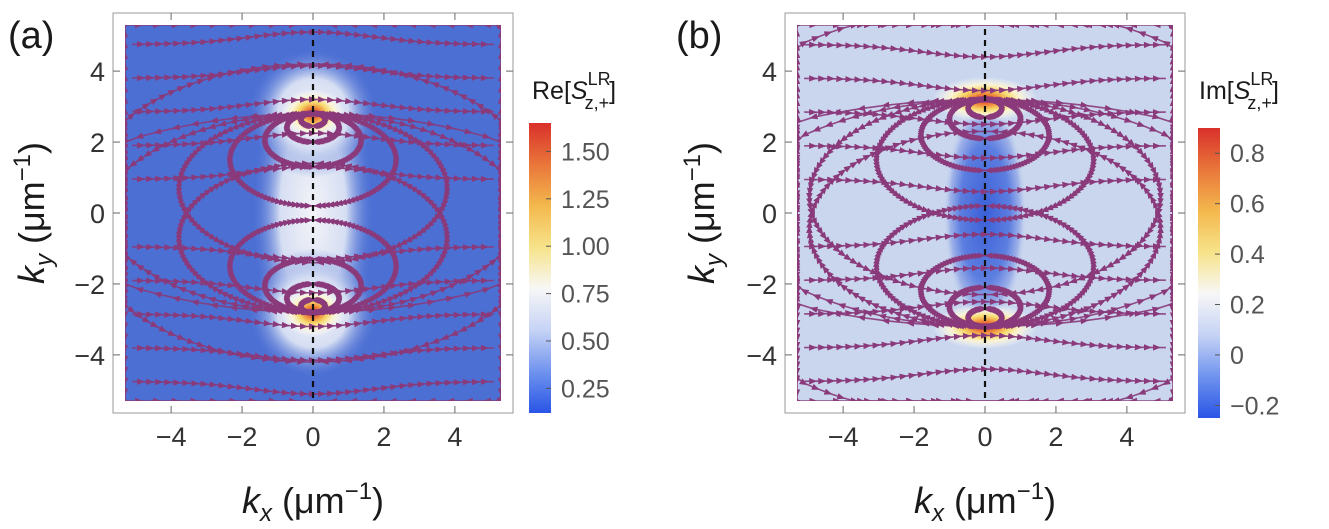 The width and height of the screenshot is (1329, 529). I want to click on panel-a-xlabel-sup: −1, so click(358, 491).